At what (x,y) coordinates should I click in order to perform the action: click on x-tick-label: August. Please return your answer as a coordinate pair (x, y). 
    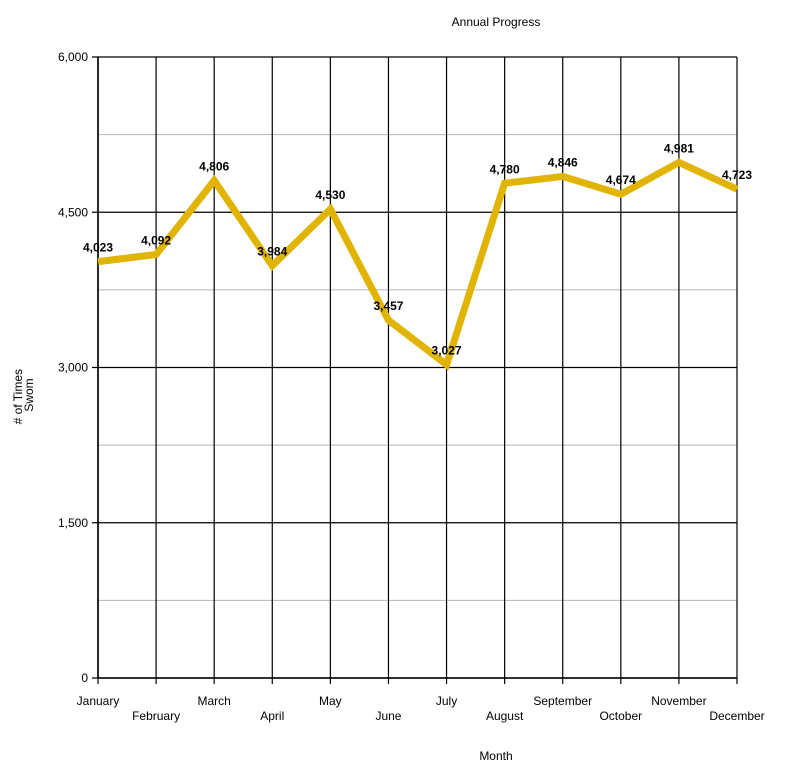
    Looking at the image, I should click on (505, 716).